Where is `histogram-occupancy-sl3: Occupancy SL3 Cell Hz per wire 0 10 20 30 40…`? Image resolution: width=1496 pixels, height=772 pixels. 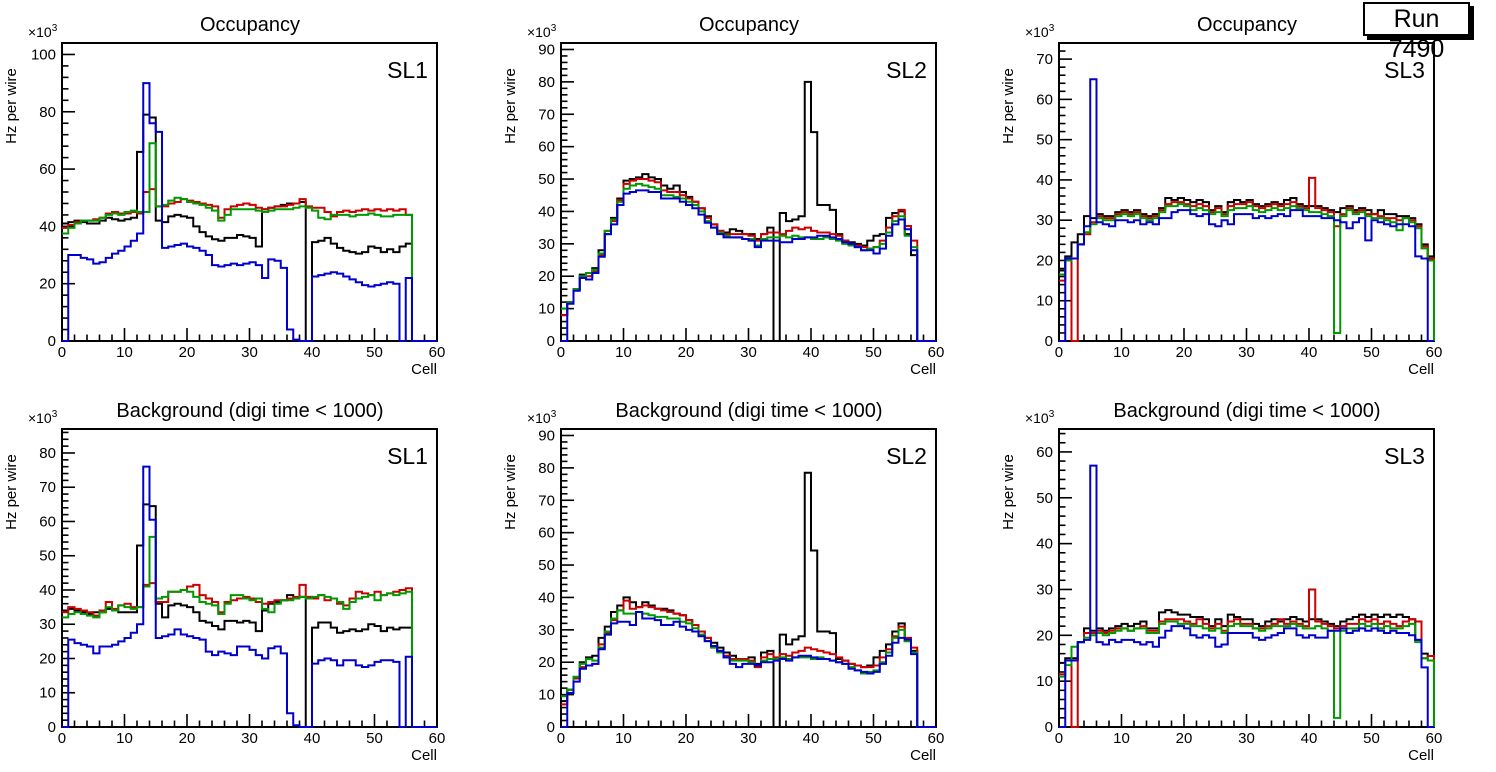
histogram-occupancy-sl3: Occupancy SL3 Cell Hz per wire 0 10 20 30 40… is located at coordinates (1221, 196).